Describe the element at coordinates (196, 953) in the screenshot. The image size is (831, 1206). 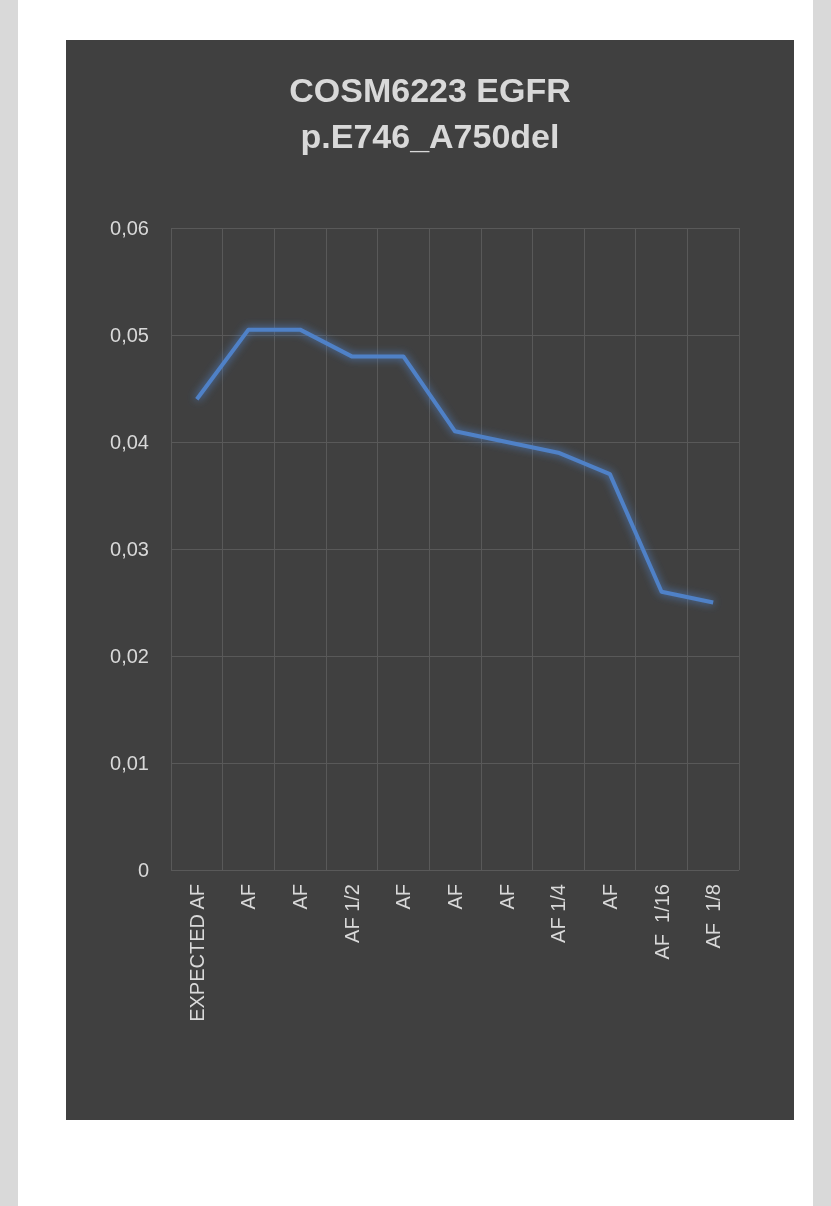
I see `x-tick-label: EXPECTED AF` at that location.